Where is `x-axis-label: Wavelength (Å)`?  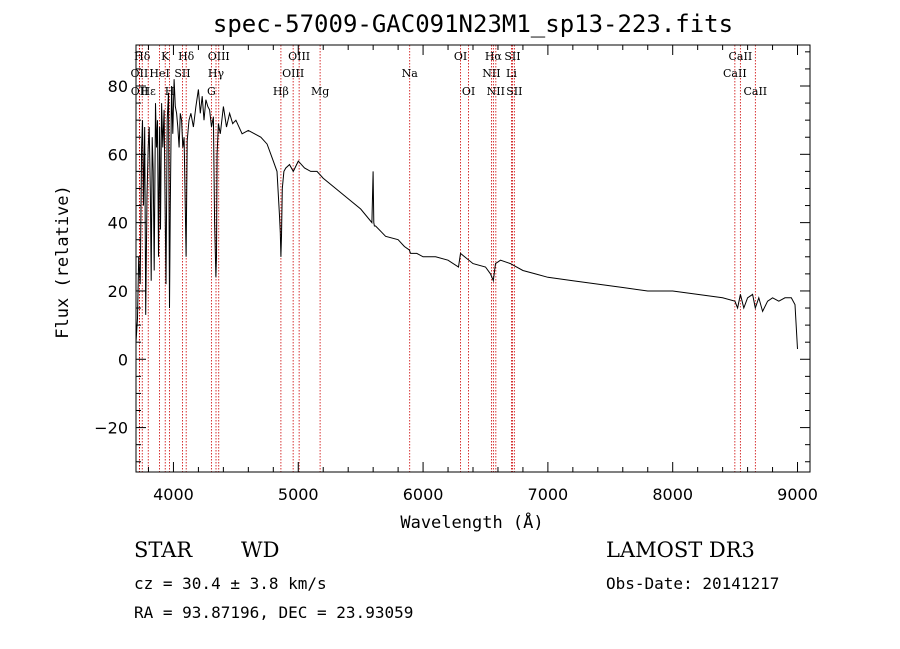 x-axis-label: Wavelength (Å) is located at coordinates (471, 522).